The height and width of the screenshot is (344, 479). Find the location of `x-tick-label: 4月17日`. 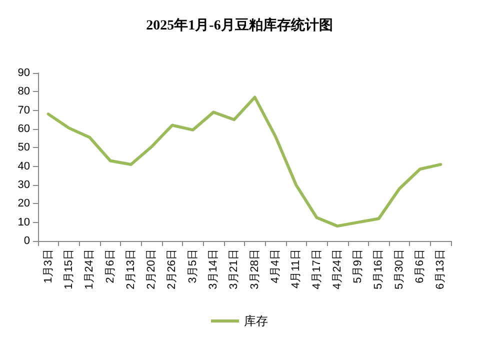

x-tick-label: 4月17日 is located at coordinates (316, 269).